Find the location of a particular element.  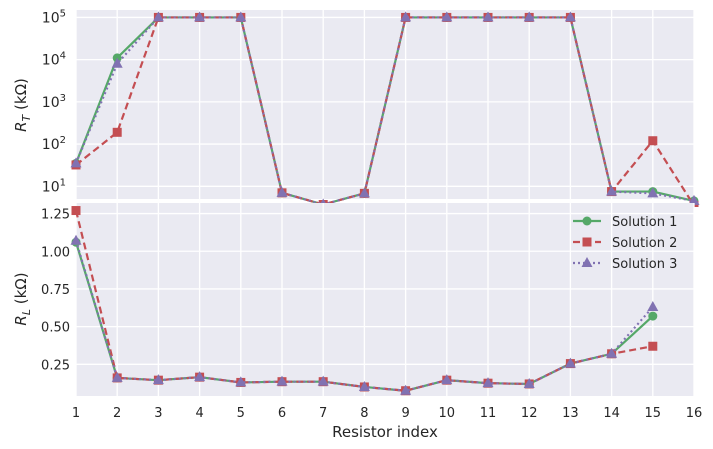

x-tick-label: 9 is located at coordinates (405, 413).